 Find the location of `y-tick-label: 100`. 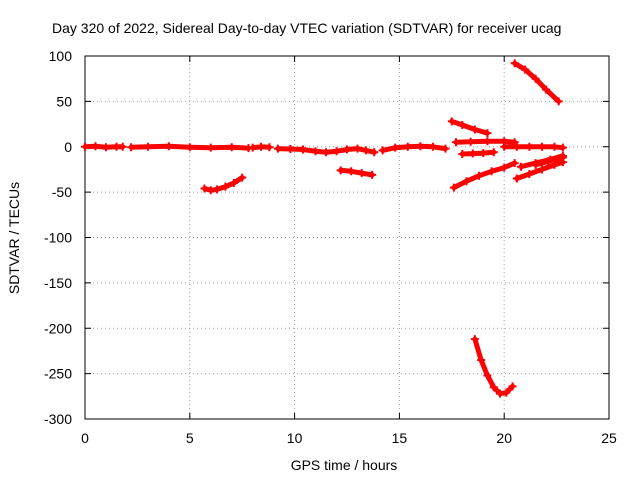

y-tick-label: 100 is located at coordinates (61, 56).